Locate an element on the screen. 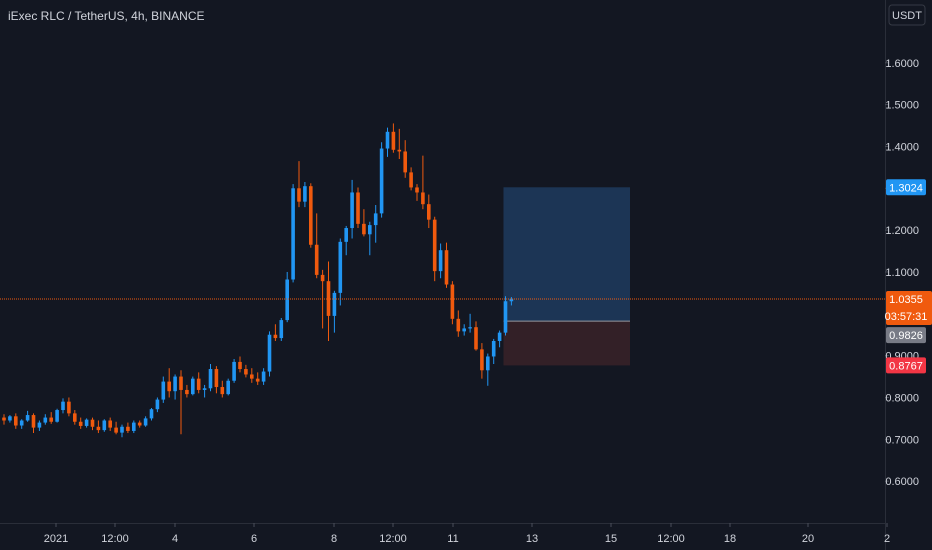 Image resolution: width=932 pixels, height=550 pixels. currency-tag: USDT is located at coordinates (907, 15).